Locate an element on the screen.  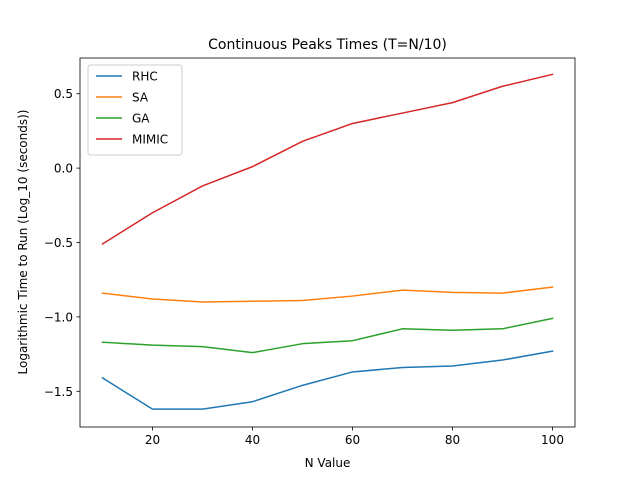
x-tick-label: 100 is located at coordinates (552, 440).